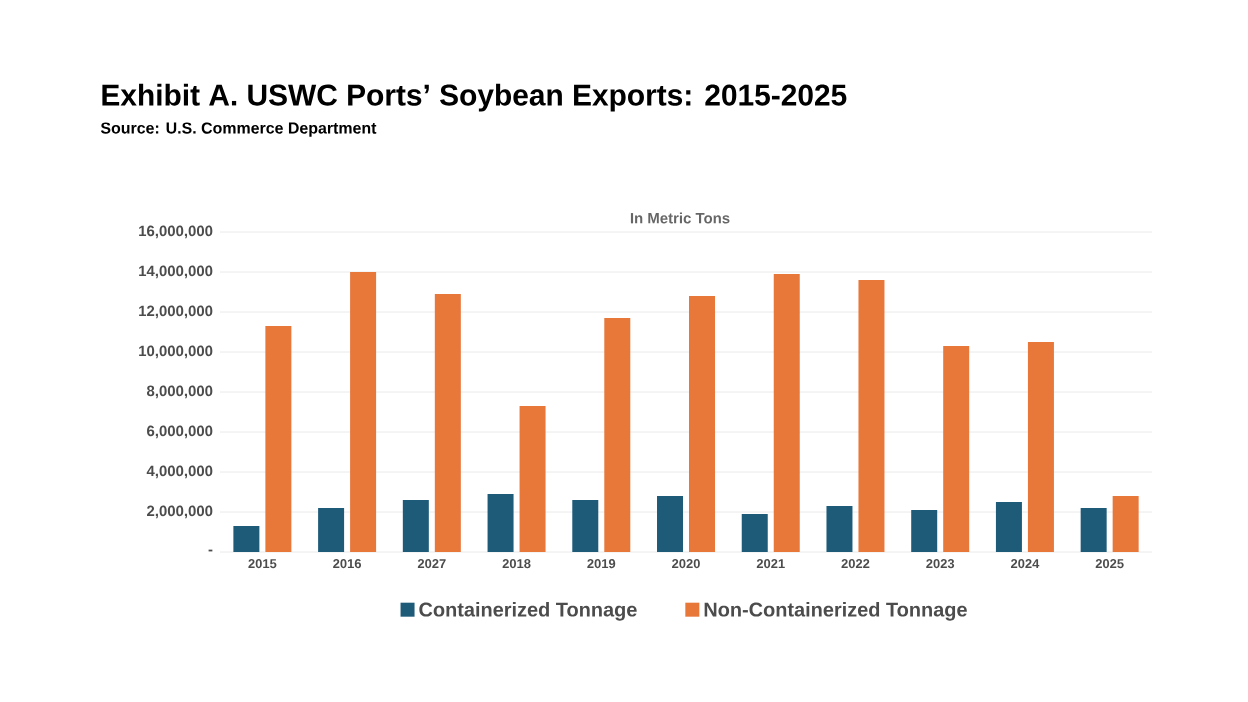 The image size is (1248, 702). What do you see at coordinates (835, 611) in the screenshot?
I see `legend-label: Non-Containerized Tonnage` at bounding box center [835, 611].